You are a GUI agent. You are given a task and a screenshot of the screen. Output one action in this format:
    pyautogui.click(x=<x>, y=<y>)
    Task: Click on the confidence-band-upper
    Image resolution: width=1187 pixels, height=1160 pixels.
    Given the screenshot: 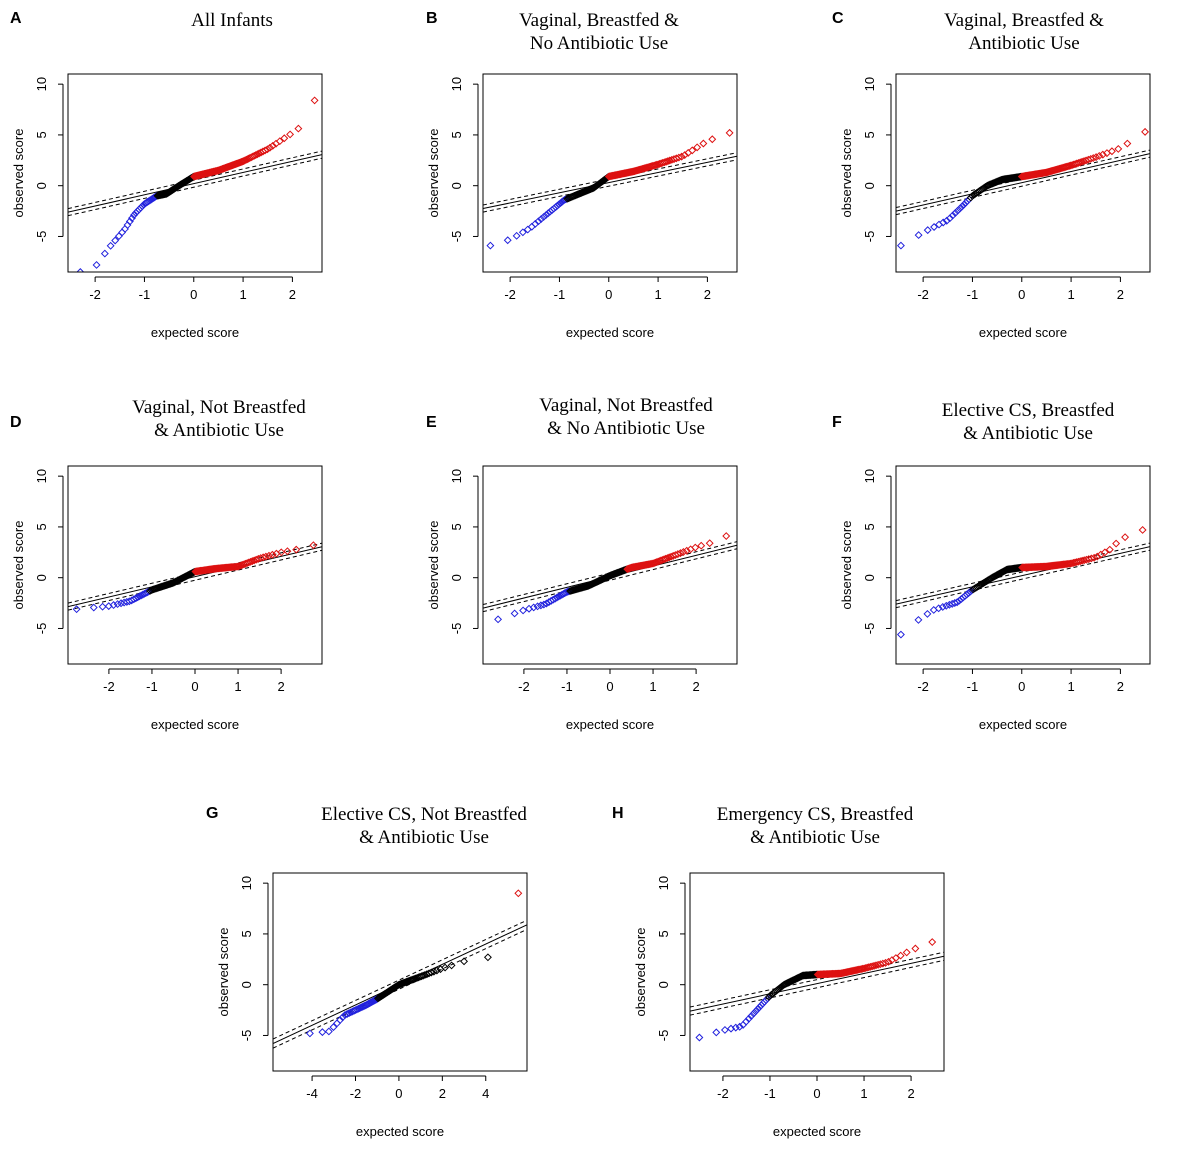 What is the action you would take?
    pyautogui.click(x=400, y=979)
    